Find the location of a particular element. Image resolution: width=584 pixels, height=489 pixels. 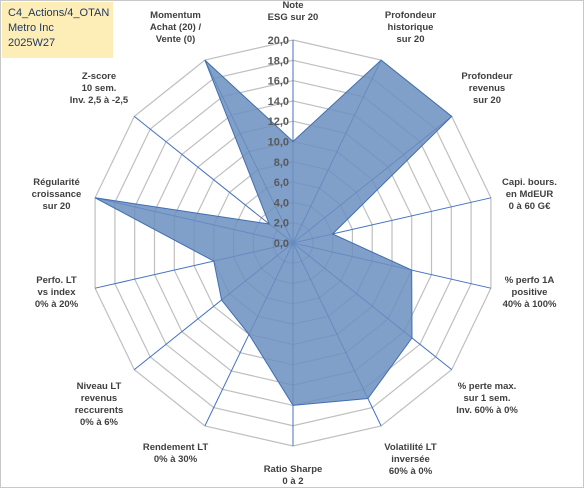

axis-label-line: Rendement LT is located at coordinates (175, 447).